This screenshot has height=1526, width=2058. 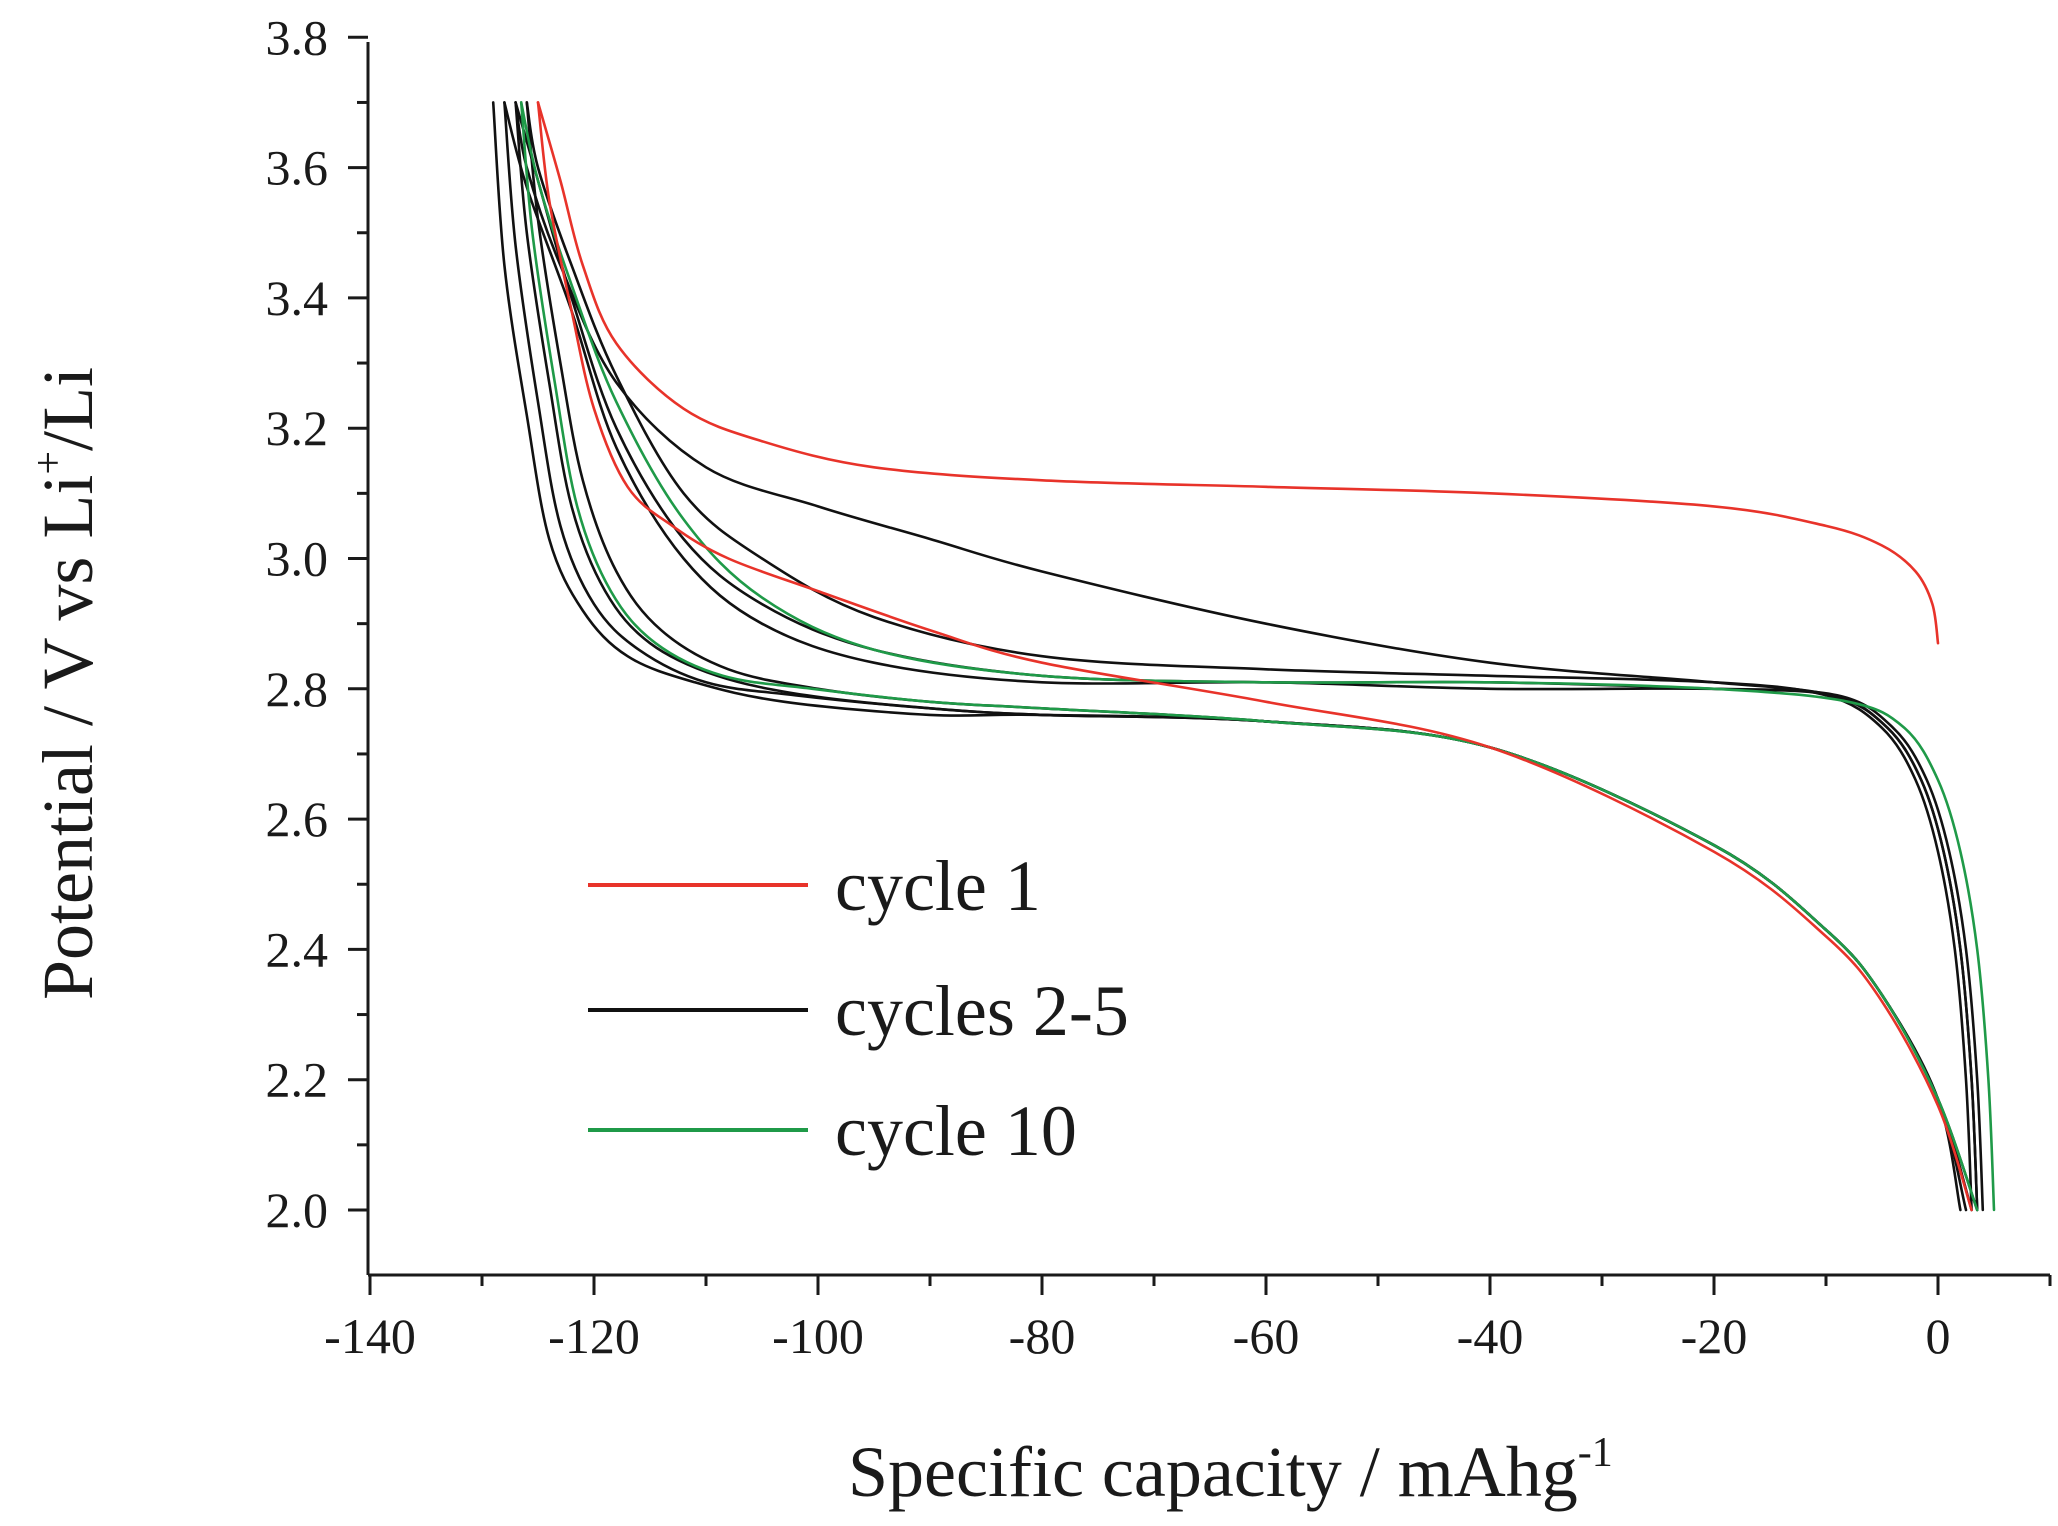 I want to click on x-axis-title-superscript: -1, so click(x=1595, y=1453).